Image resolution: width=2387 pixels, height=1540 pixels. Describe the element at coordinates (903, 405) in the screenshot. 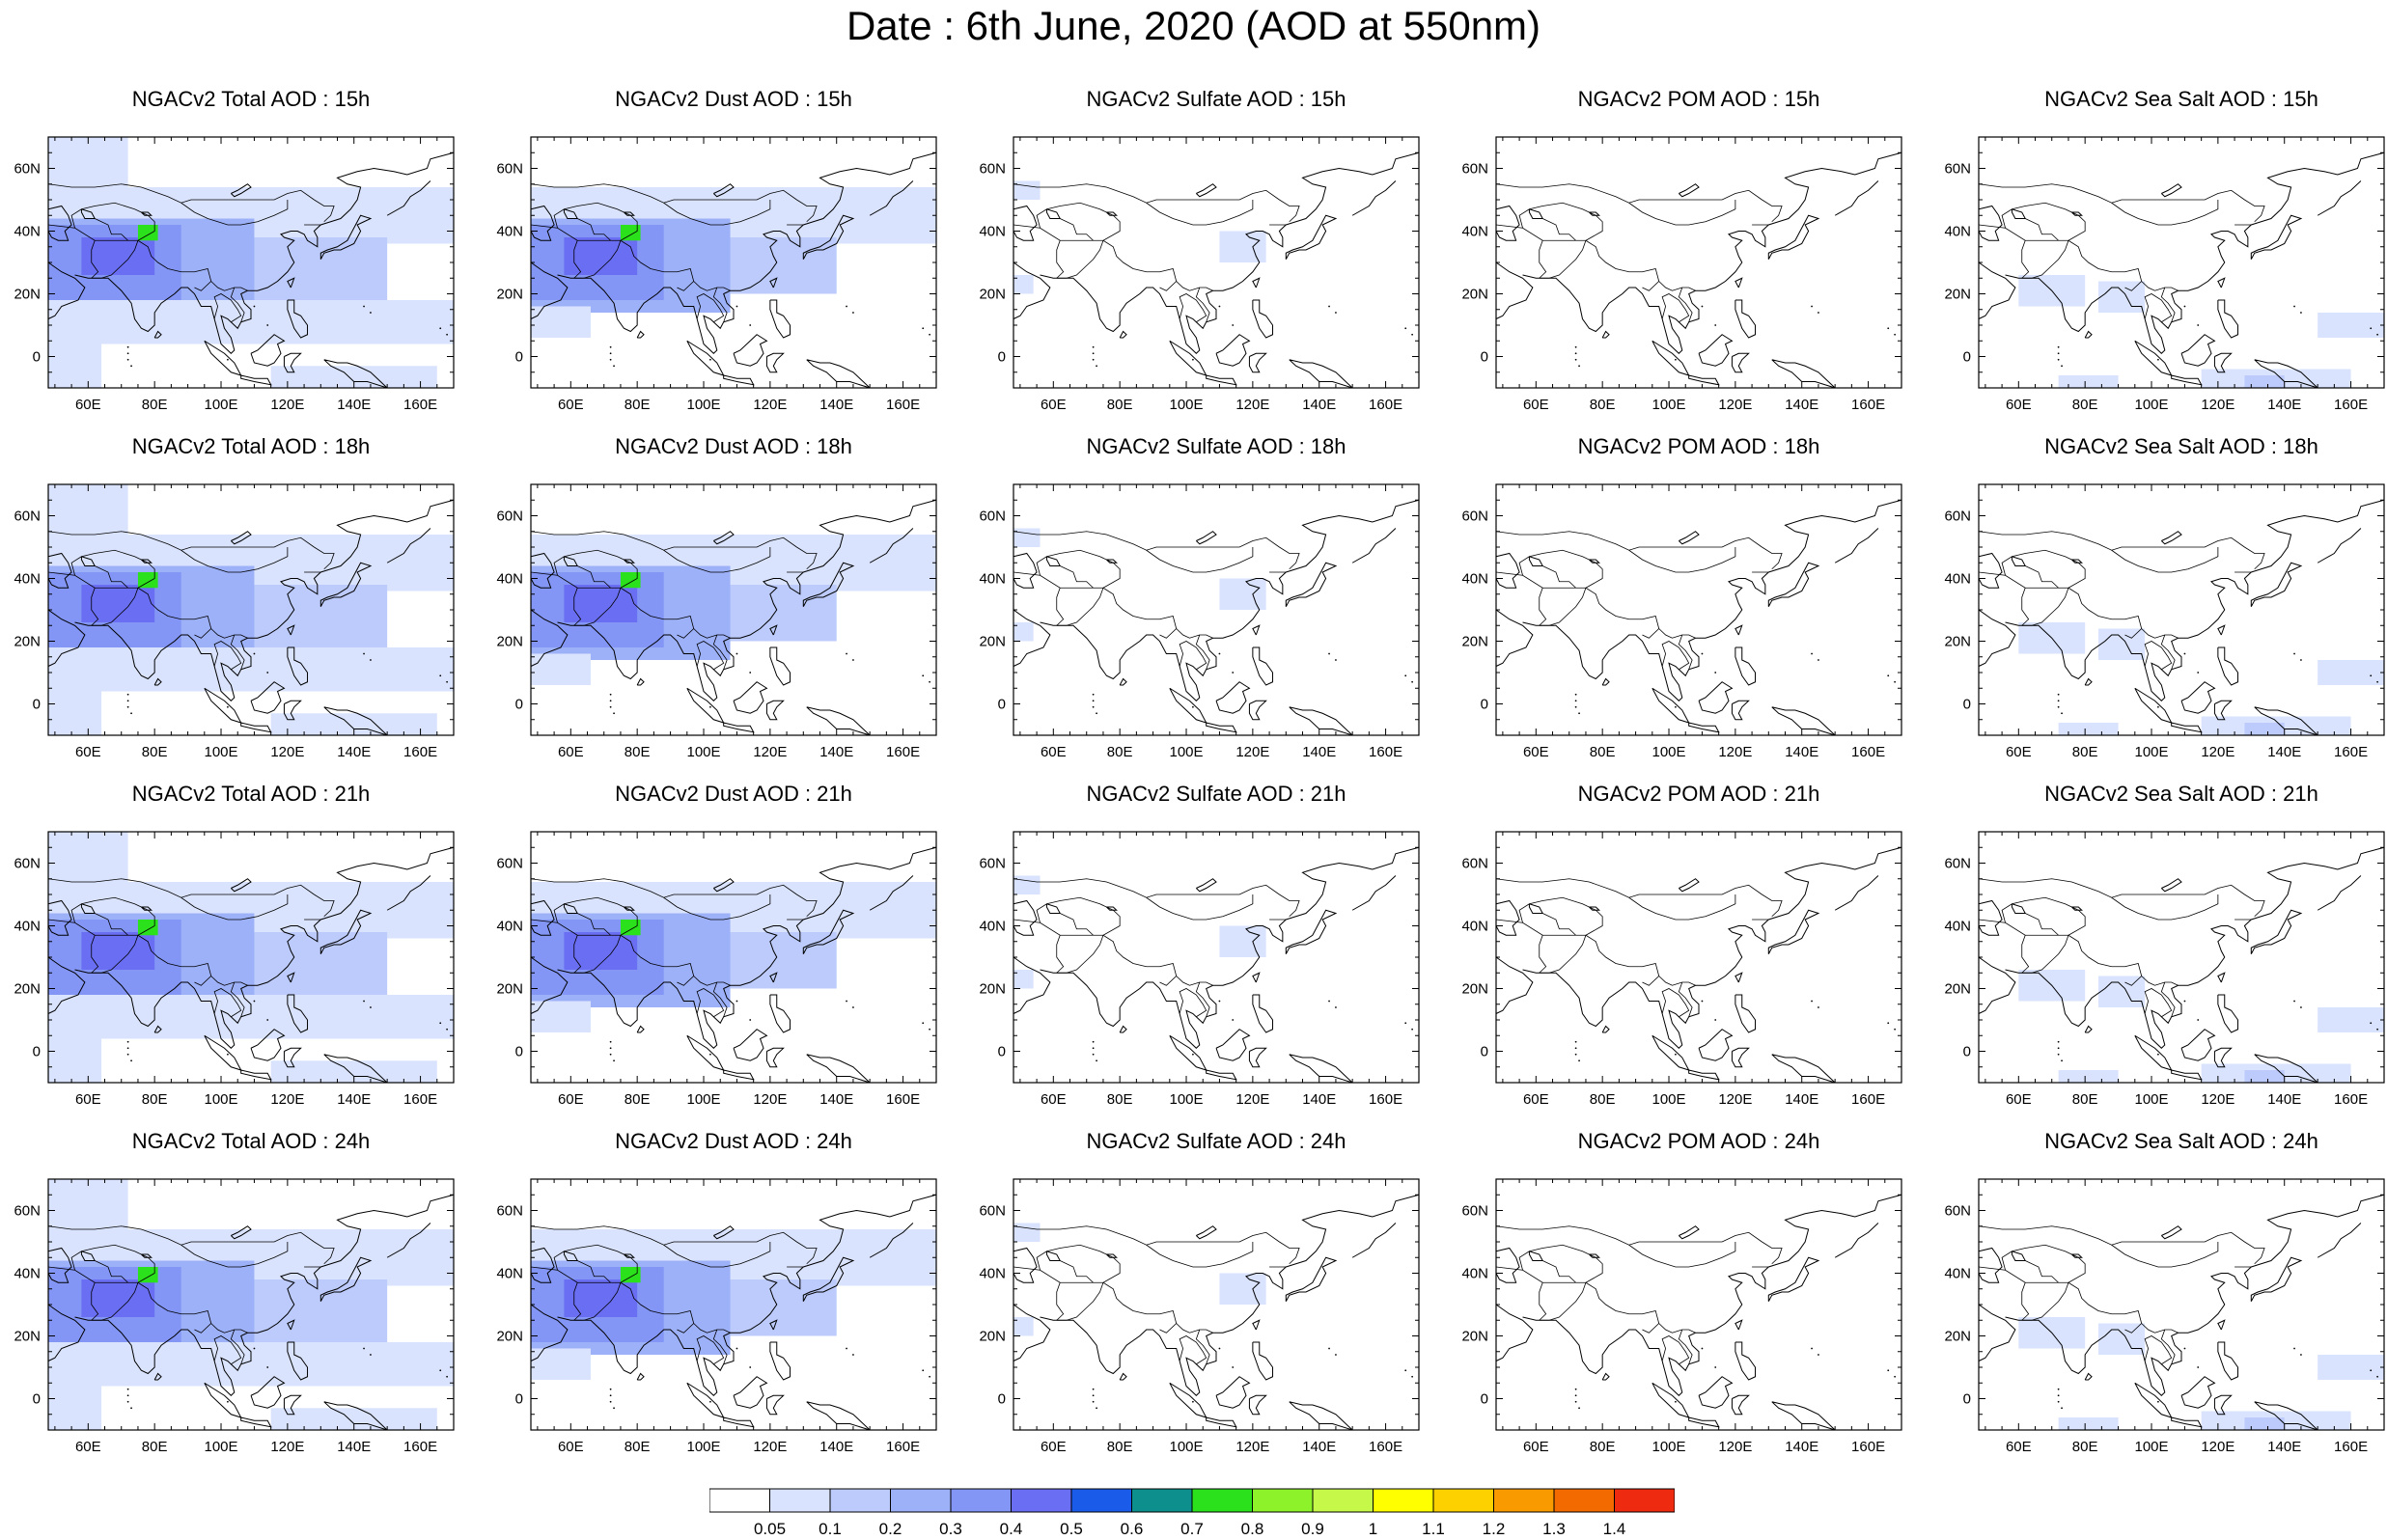

I see `lon-tick-label: 160E` at that location.